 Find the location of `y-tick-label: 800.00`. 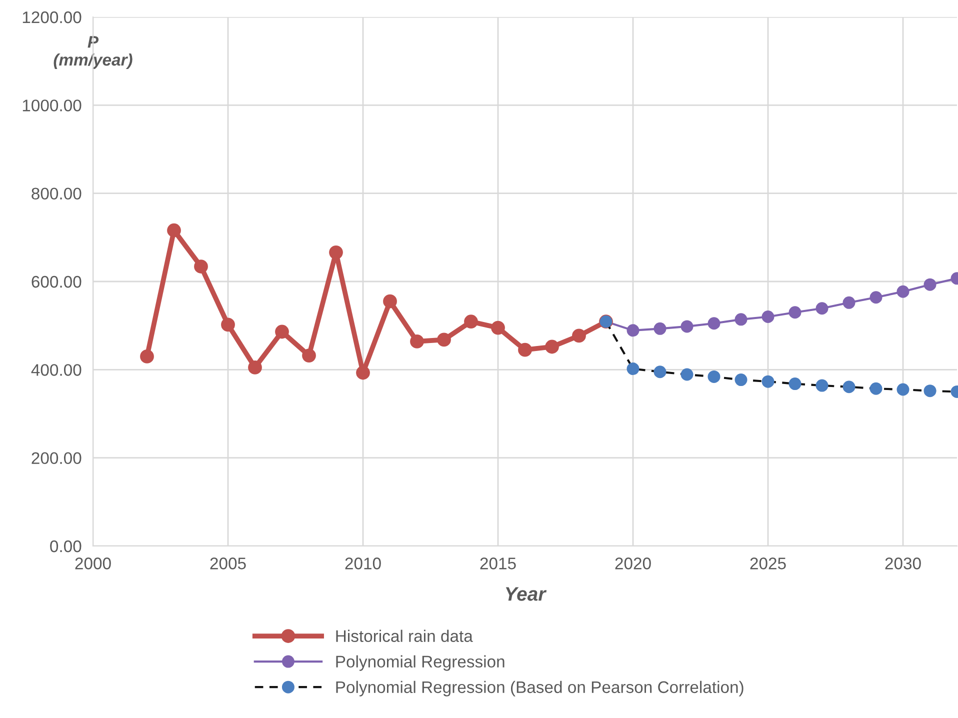

y-tick-label: 800.00 is located at coordinates (57, 194).